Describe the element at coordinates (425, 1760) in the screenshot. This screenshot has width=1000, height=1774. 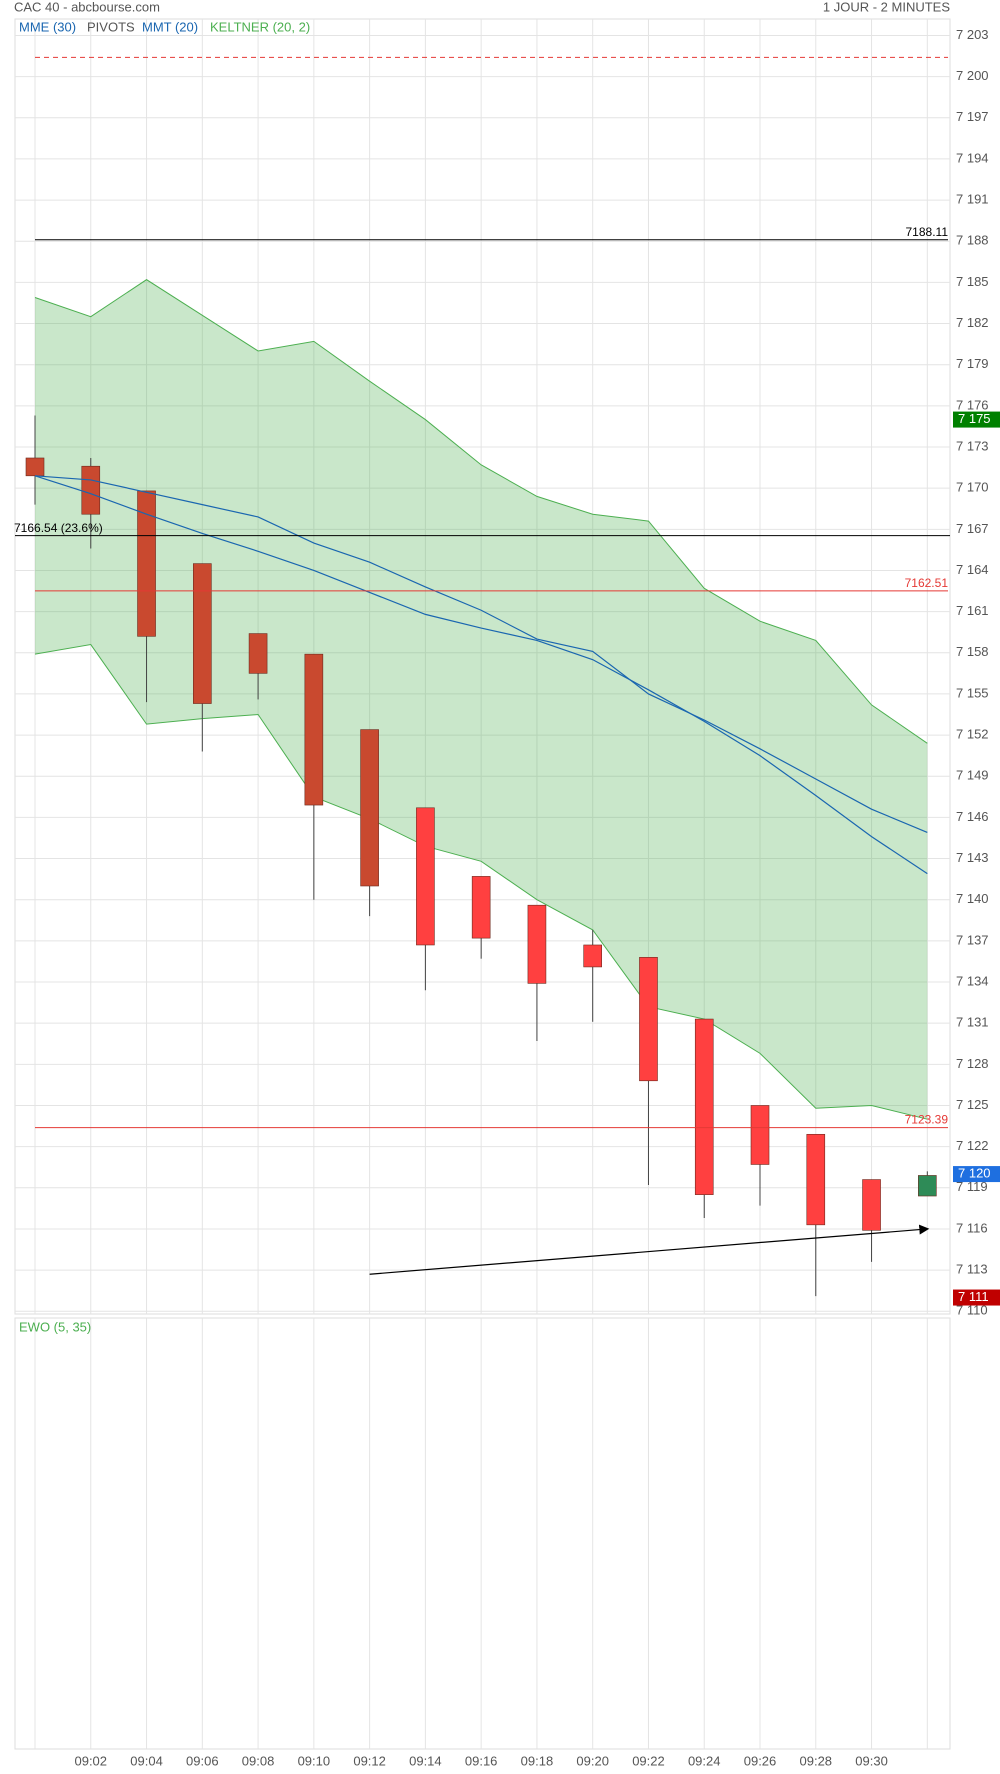
I see `x-tick-label: 09:14` at that location.